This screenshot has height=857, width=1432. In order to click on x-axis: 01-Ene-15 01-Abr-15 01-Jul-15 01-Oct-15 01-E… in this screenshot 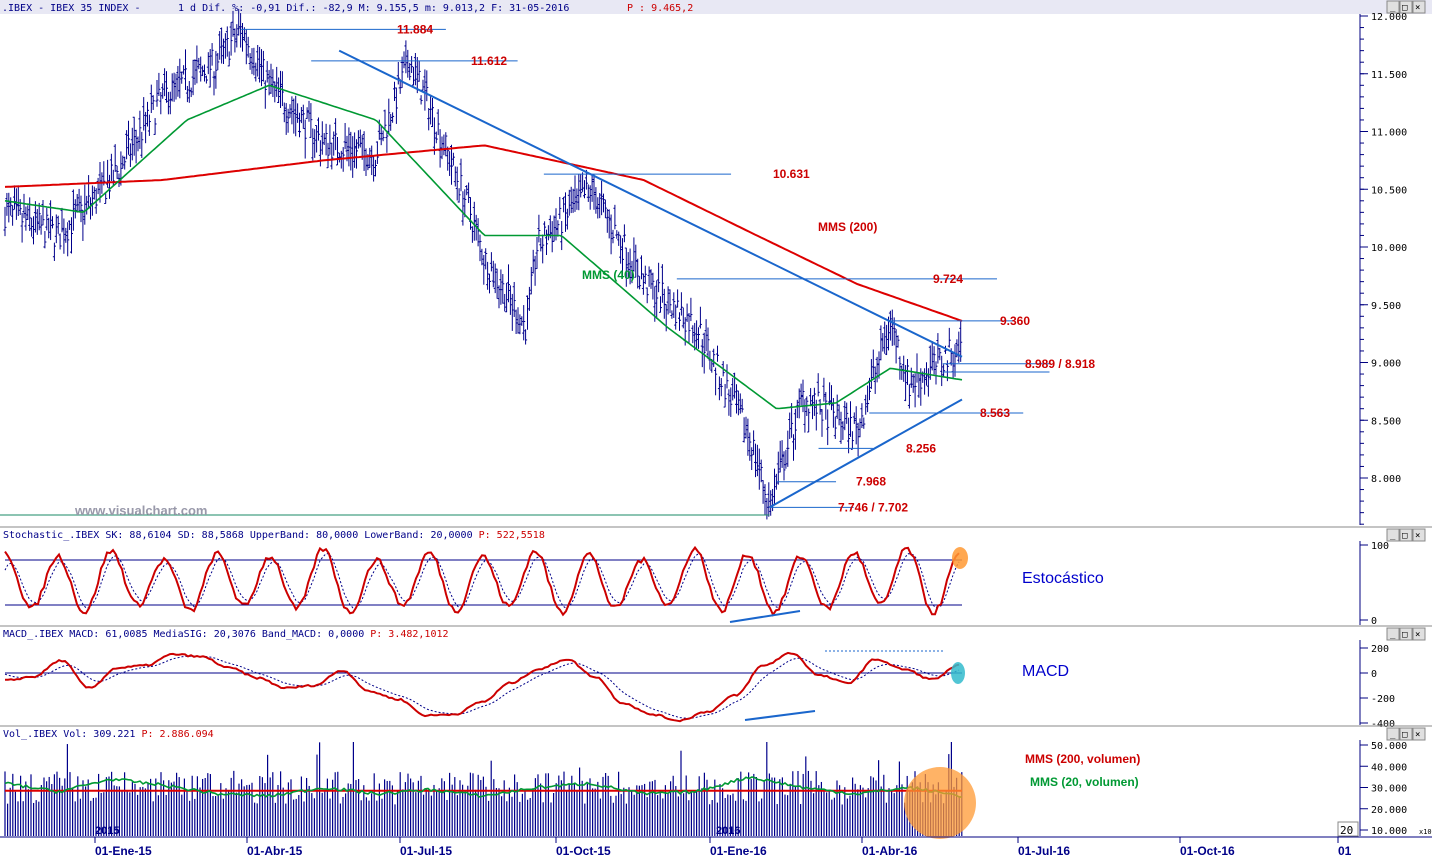, I will do `click(723, 847)`.